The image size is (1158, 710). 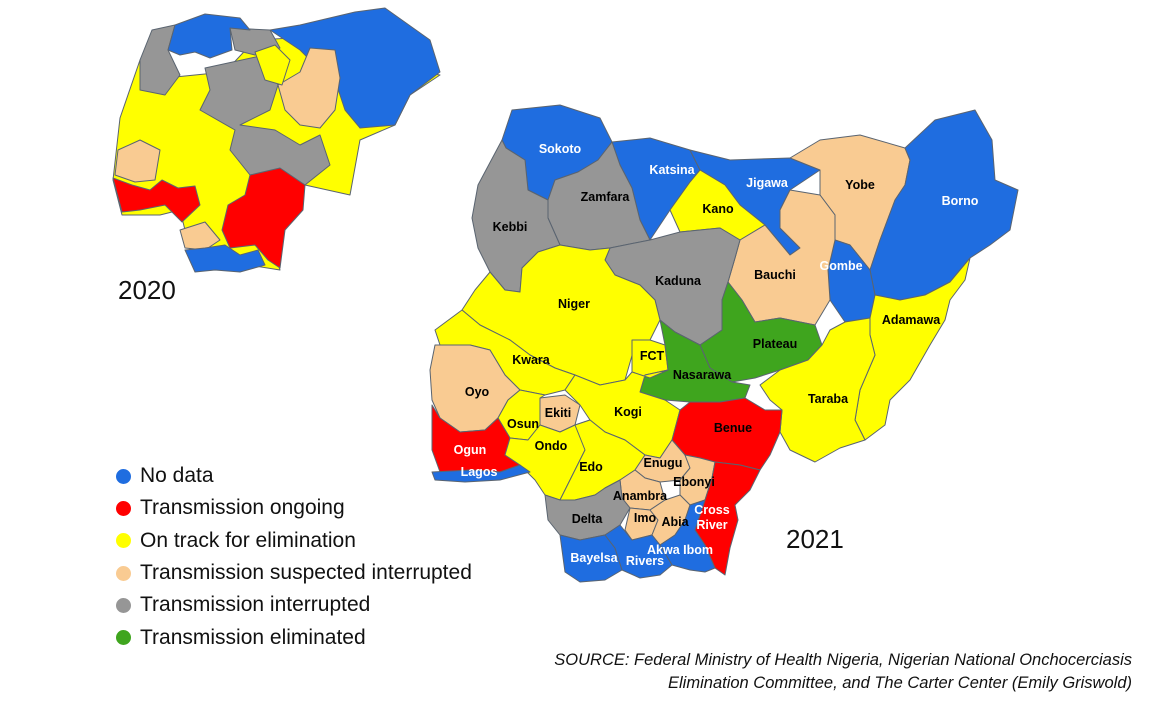 I want to click on legend-swatch-no-data, so click(x=123, y=476).